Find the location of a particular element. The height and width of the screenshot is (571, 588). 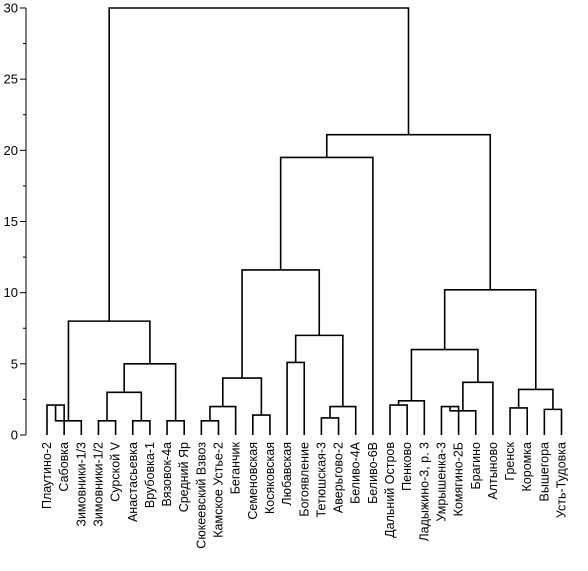

leaf-label: Семеновская is located at coordinates (253, 481).